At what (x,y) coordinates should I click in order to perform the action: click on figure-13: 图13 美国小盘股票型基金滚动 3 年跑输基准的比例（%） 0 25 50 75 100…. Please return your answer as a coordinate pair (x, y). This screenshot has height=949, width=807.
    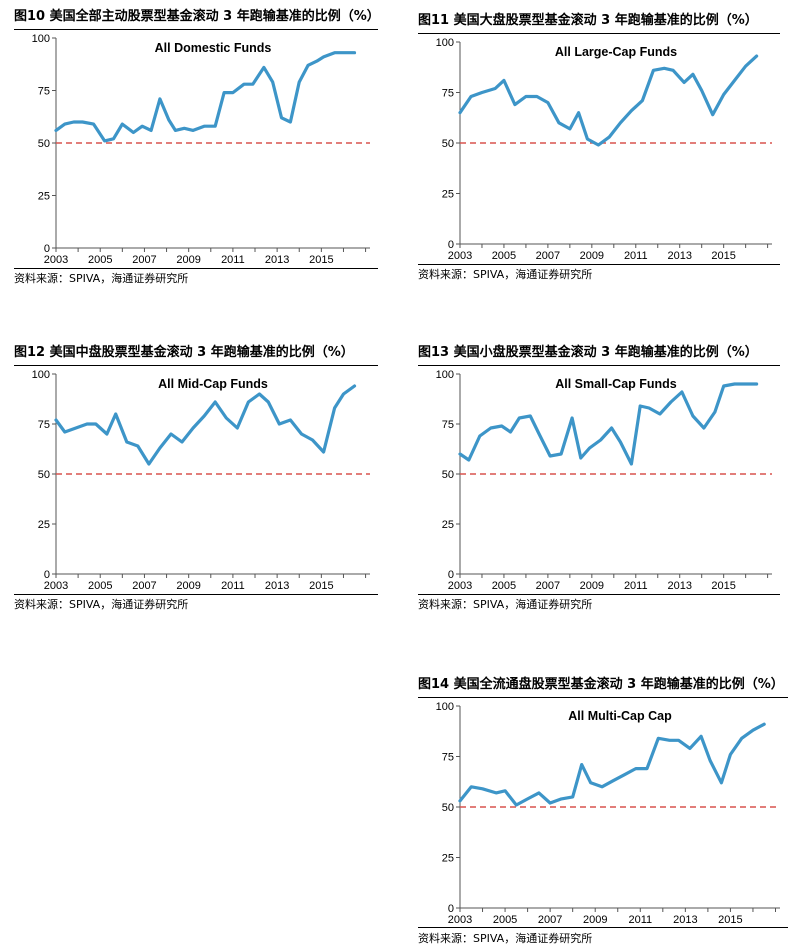
    Looking at the image, I should click on (599, 481).